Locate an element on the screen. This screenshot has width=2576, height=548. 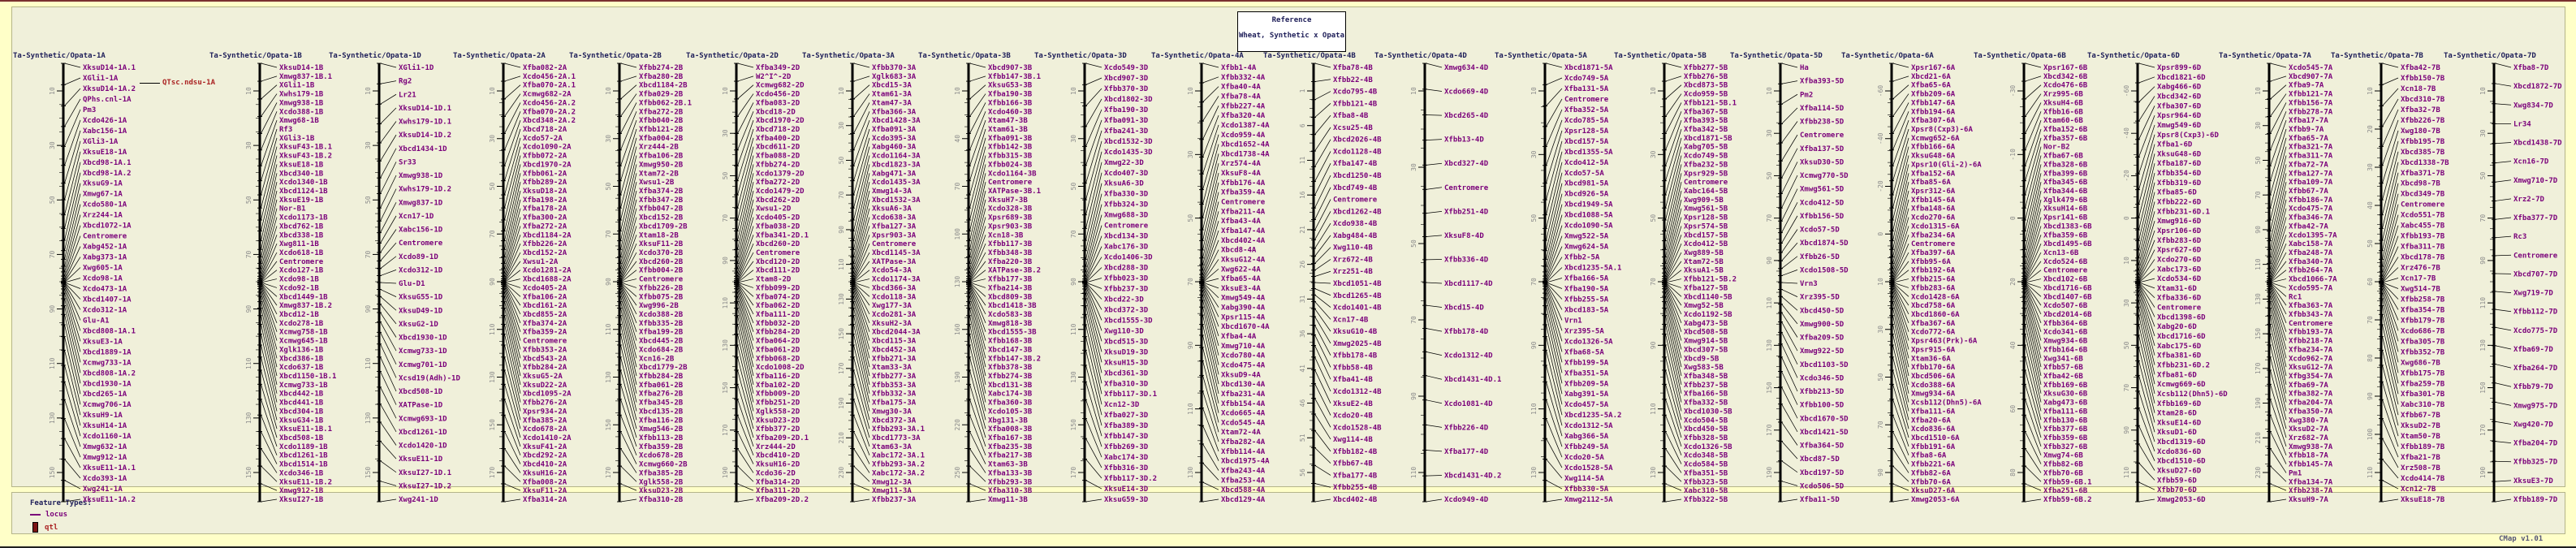
marker-label: Xfbb179-7B is located at coordinates (2423, 321).